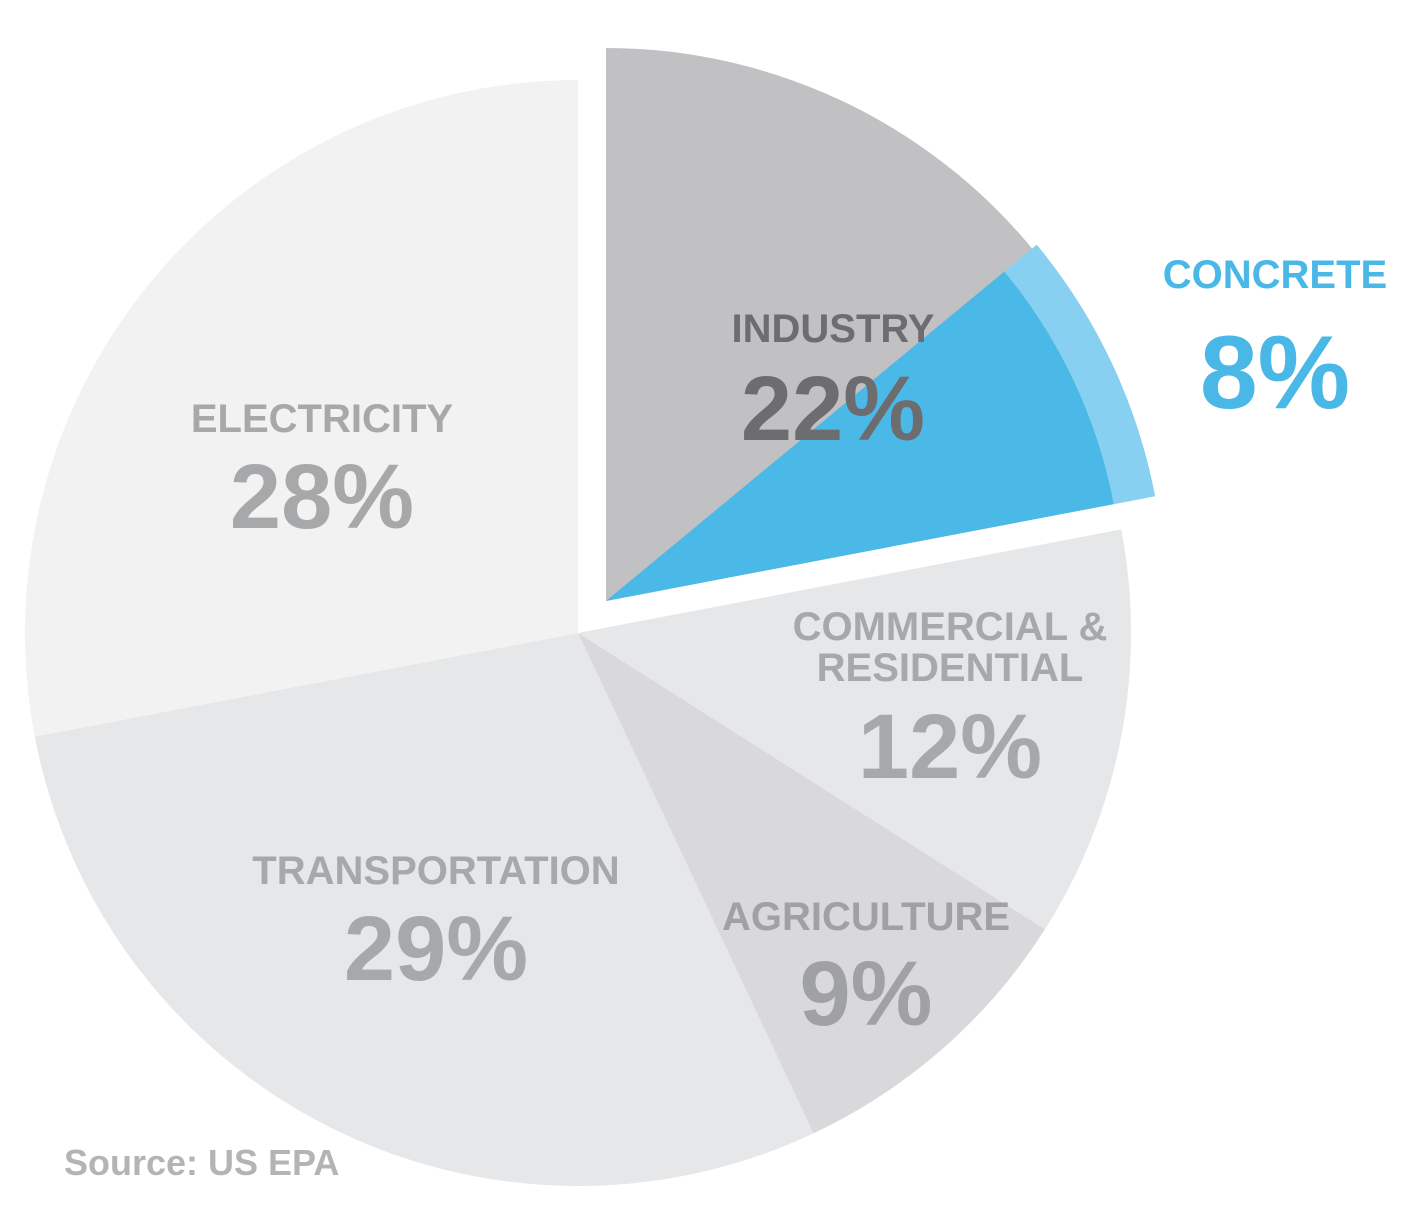  Describe the element at coordinates (436, 949) in the screenshot. I see `slice-value-transportation: 29%` at that location.